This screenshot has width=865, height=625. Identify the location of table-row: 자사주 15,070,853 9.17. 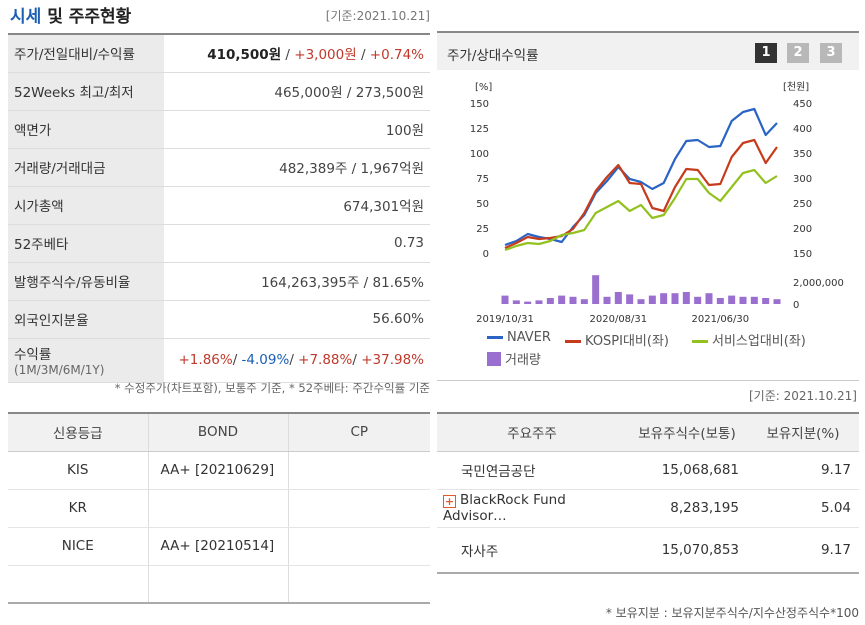
(648, 550).